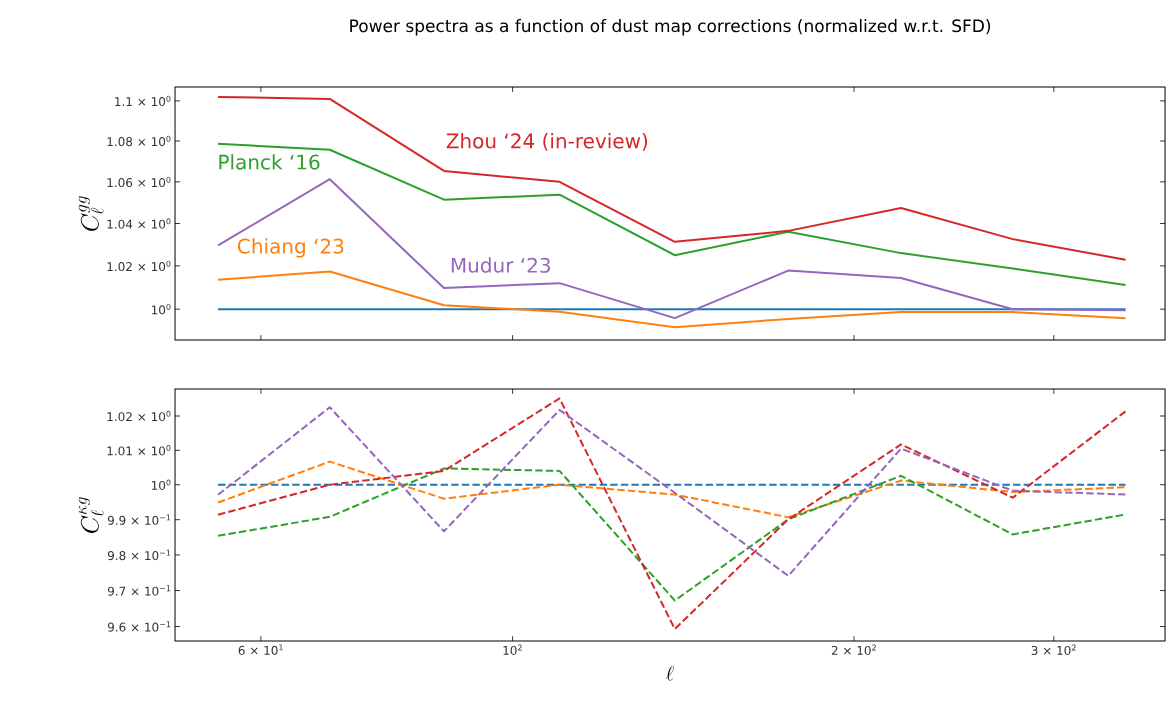 This screenshot has width=1173, height=721. I want to click on x-axis-title: $\ell$, so click(670, 673).